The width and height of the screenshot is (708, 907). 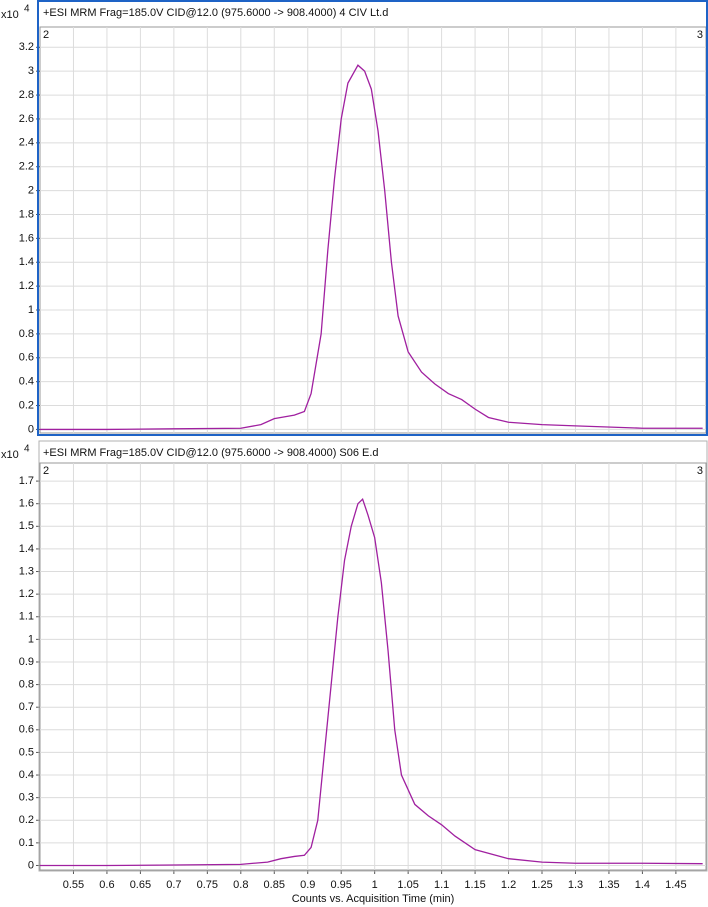 I want to click on y-tick-label: 0.3, so click(x=26, y=798).